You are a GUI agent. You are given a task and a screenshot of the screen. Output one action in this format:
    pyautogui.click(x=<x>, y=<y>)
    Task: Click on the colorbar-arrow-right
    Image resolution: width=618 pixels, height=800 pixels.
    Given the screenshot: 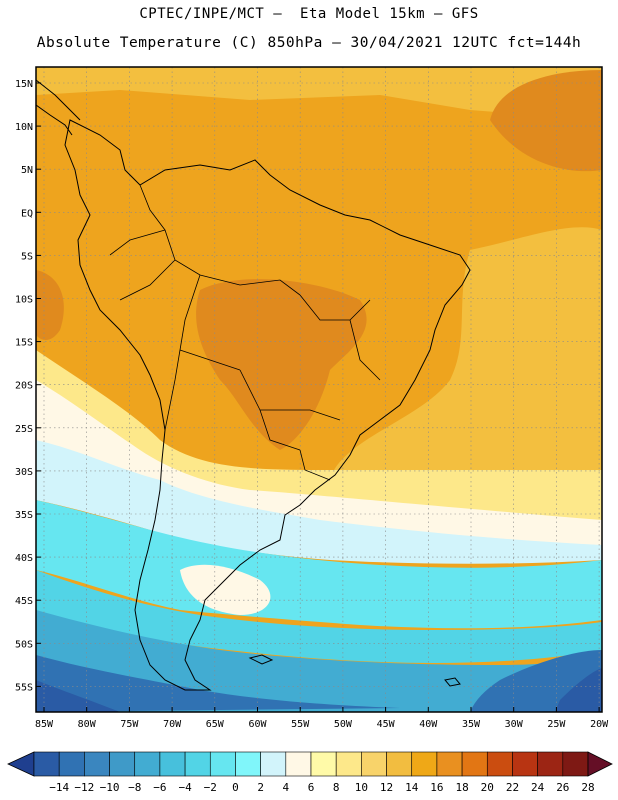 What is the action you would take?
    pyautogui.click(x=600, y=764)
    